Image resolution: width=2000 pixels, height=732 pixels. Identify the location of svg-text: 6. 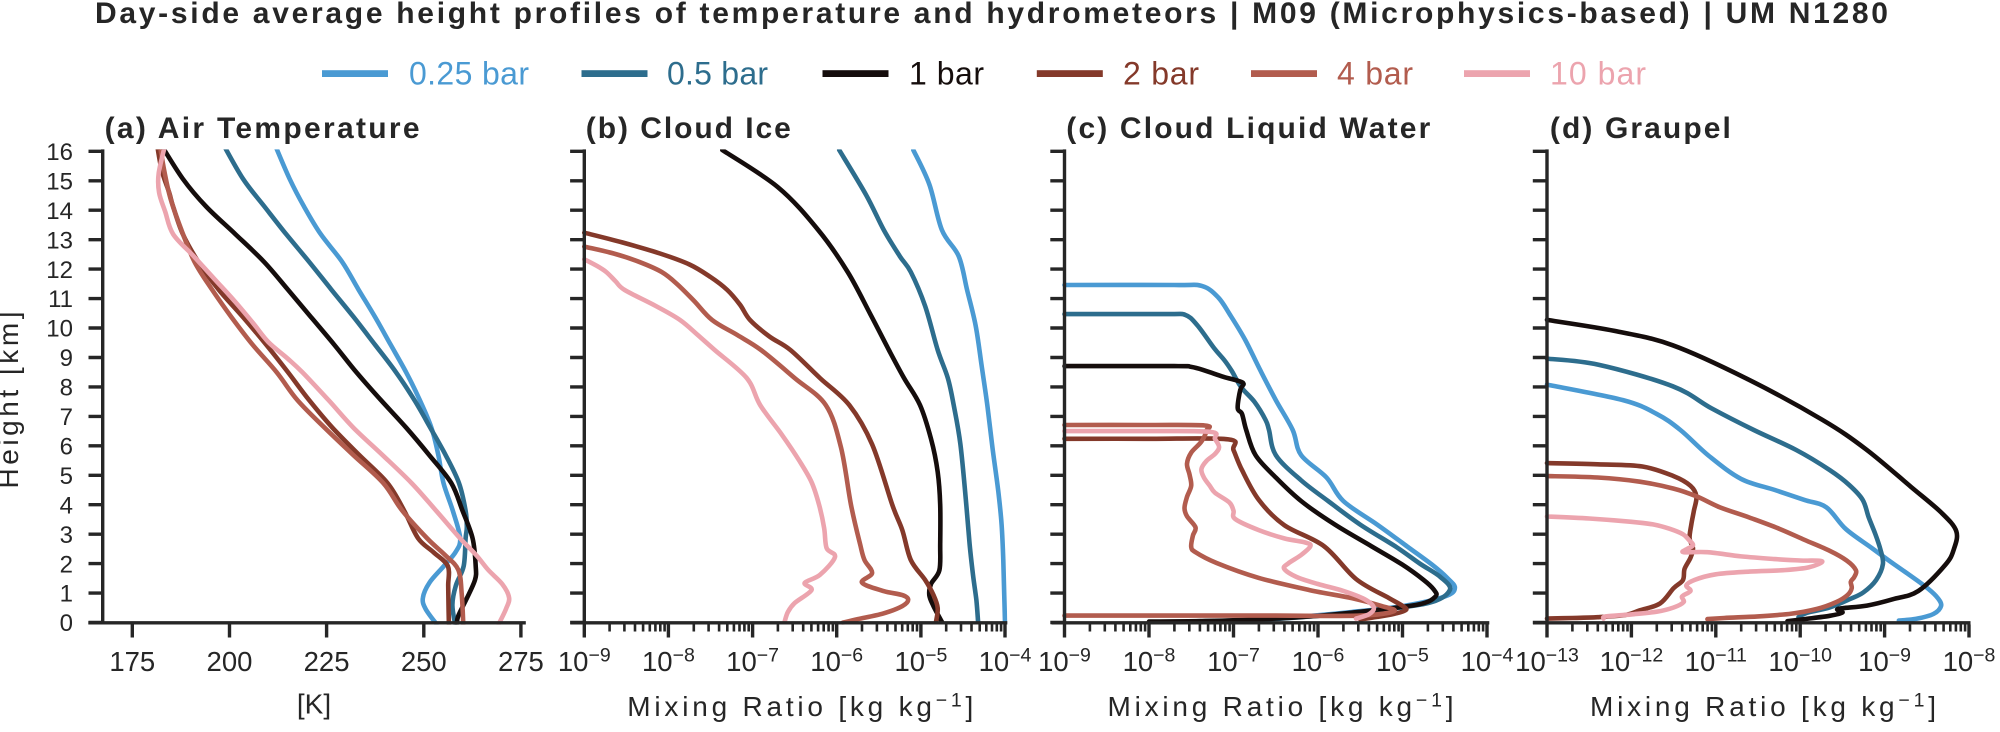
(66, 447).